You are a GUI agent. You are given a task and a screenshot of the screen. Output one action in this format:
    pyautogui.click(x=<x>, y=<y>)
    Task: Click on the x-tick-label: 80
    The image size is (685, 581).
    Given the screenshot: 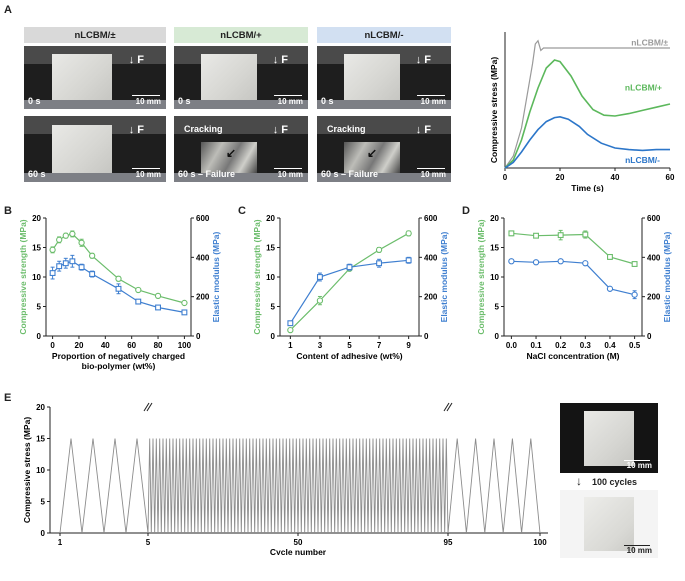 What is the action you would take?
    pyautogui.click(x=158, y=345)
    